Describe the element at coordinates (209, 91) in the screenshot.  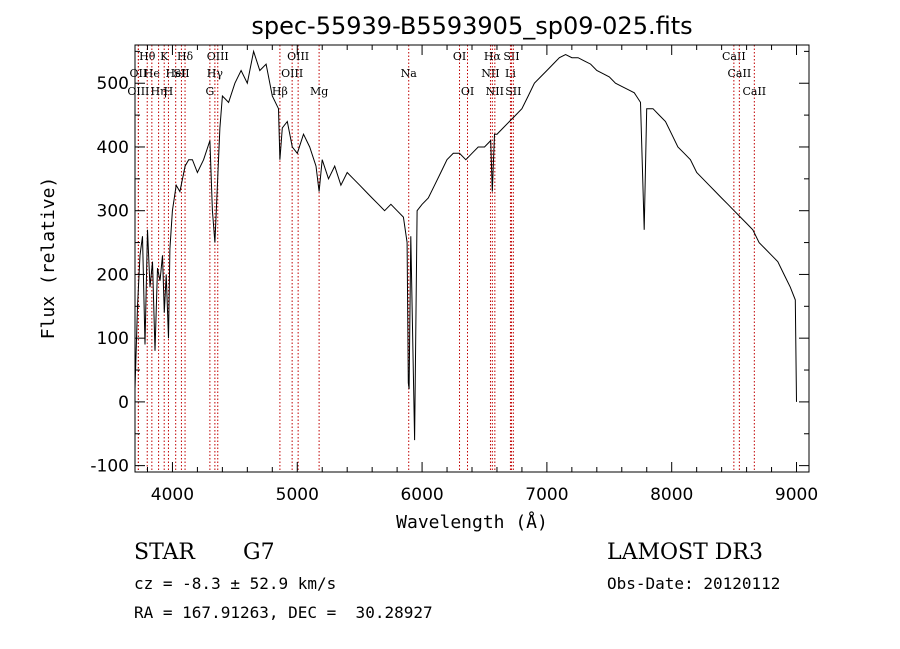
I see `line-label: G` at that location.